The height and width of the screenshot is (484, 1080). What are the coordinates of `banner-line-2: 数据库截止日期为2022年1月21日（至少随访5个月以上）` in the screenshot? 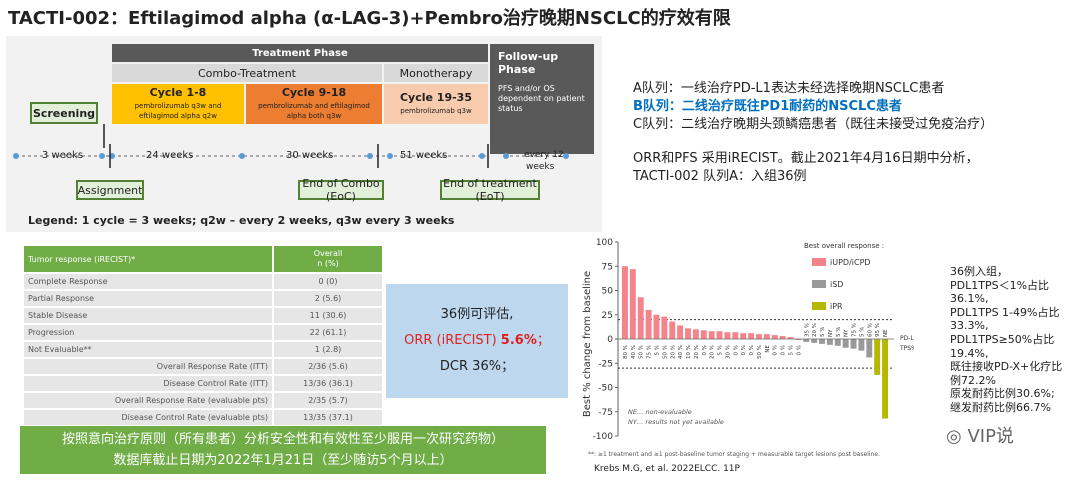 It's located at (283, 460).